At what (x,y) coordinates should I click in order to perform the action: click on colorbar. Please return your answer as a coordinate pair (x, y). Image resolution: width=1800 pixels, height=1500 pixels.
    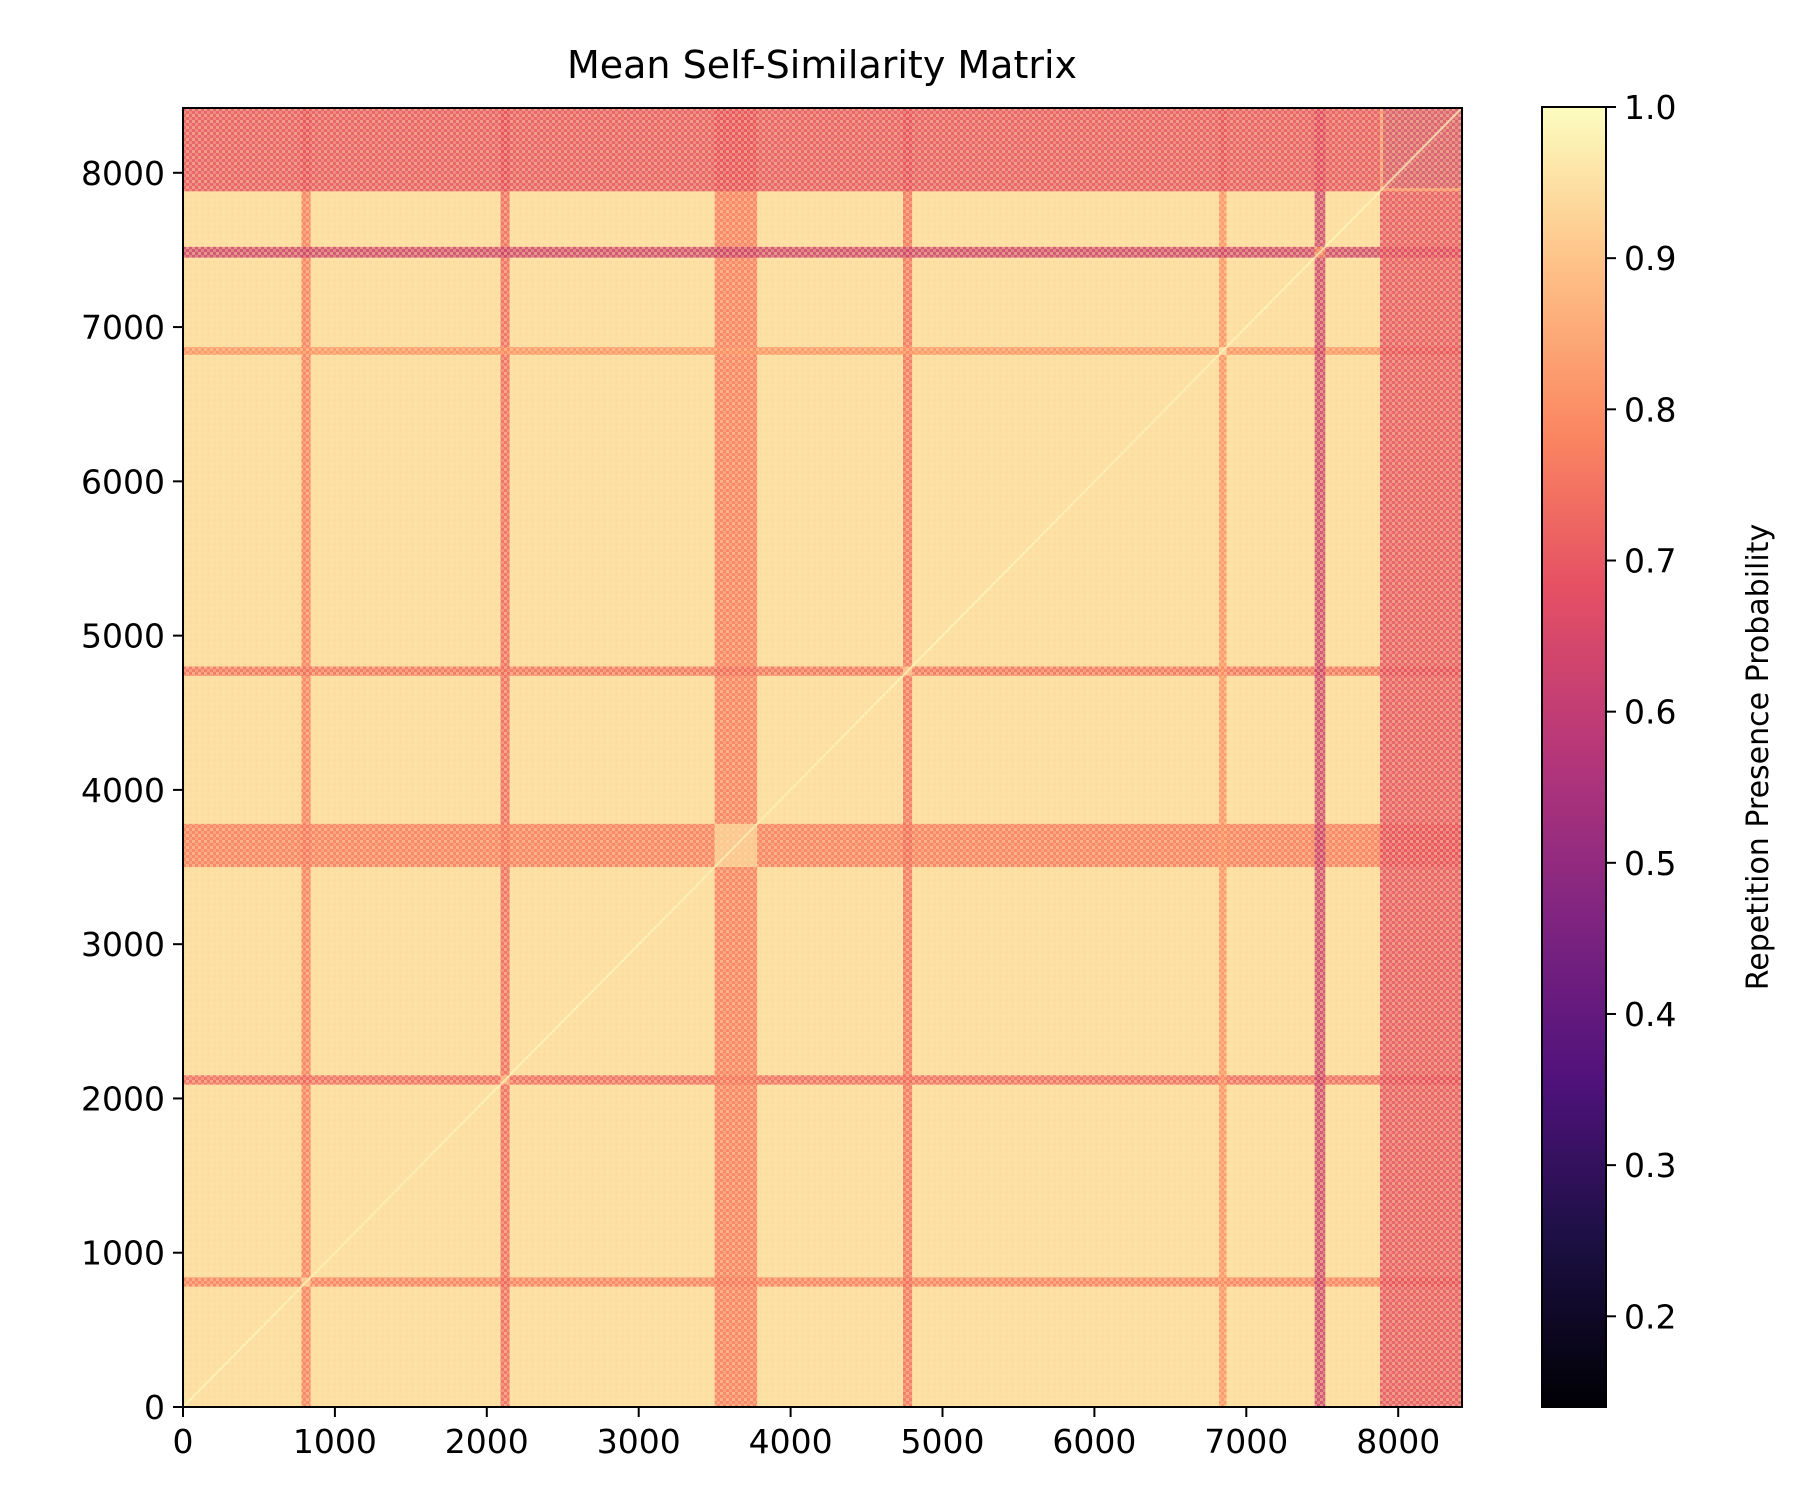
    Looking at the image, I should click on (1574, 757).